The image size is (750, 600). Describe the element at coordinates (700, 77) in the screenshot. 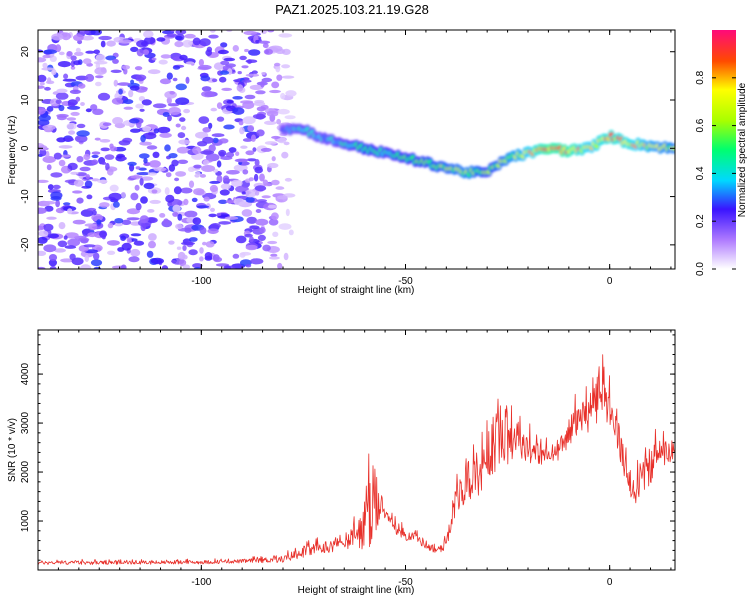

I see `colorbar-tick-label: 0.8` at that location.